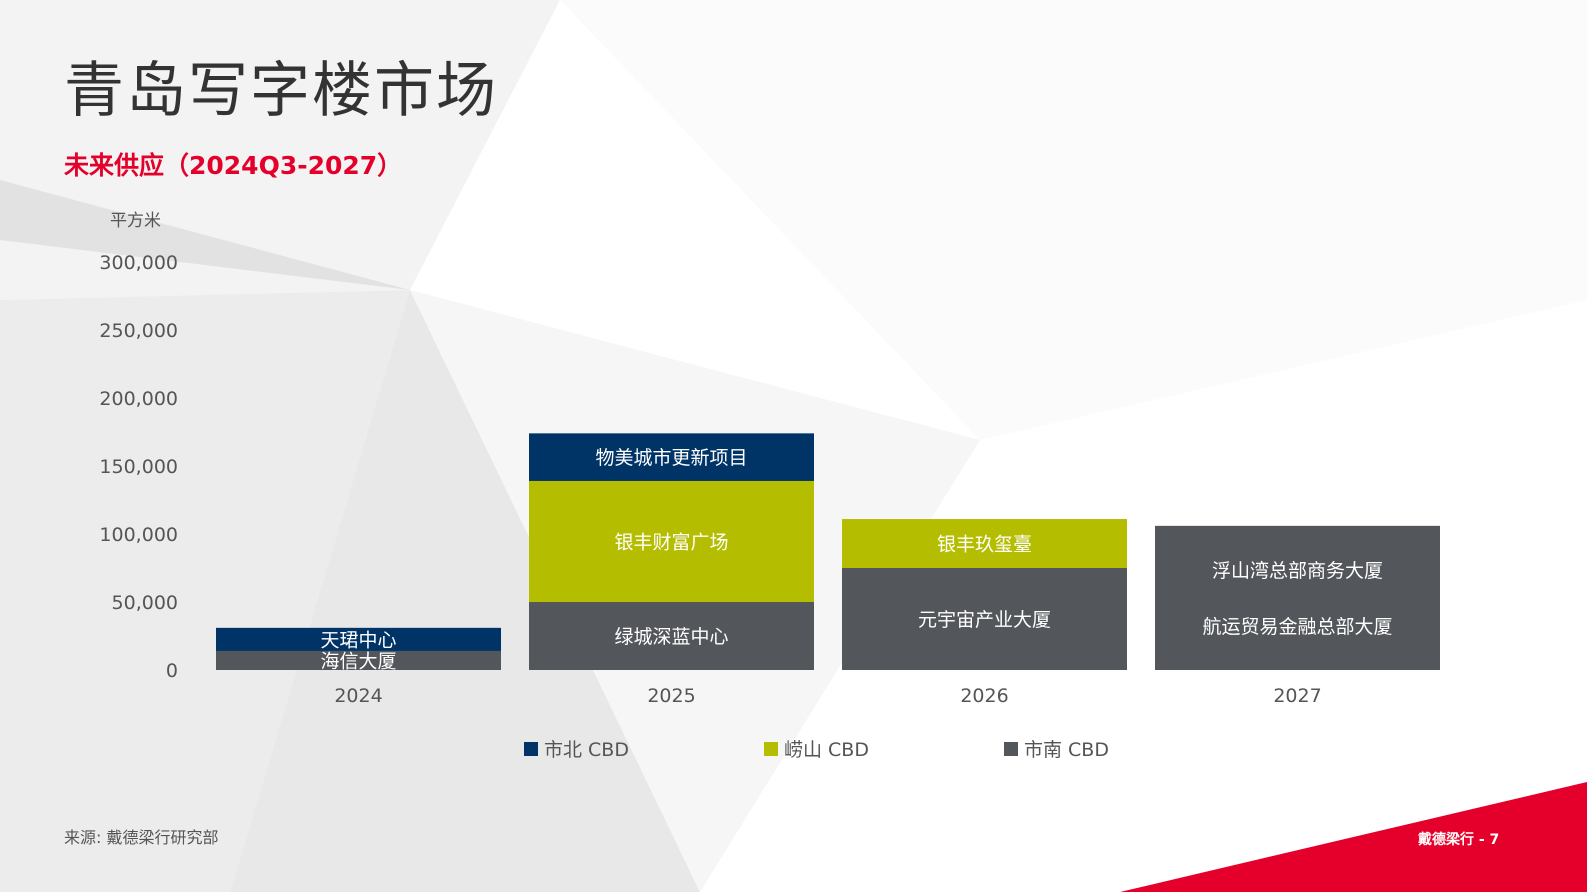 The height and width of the screenshot is (892, 1587). I want to click on bar-segment-label: 元宇宙产业大厦, so click(984, 620).